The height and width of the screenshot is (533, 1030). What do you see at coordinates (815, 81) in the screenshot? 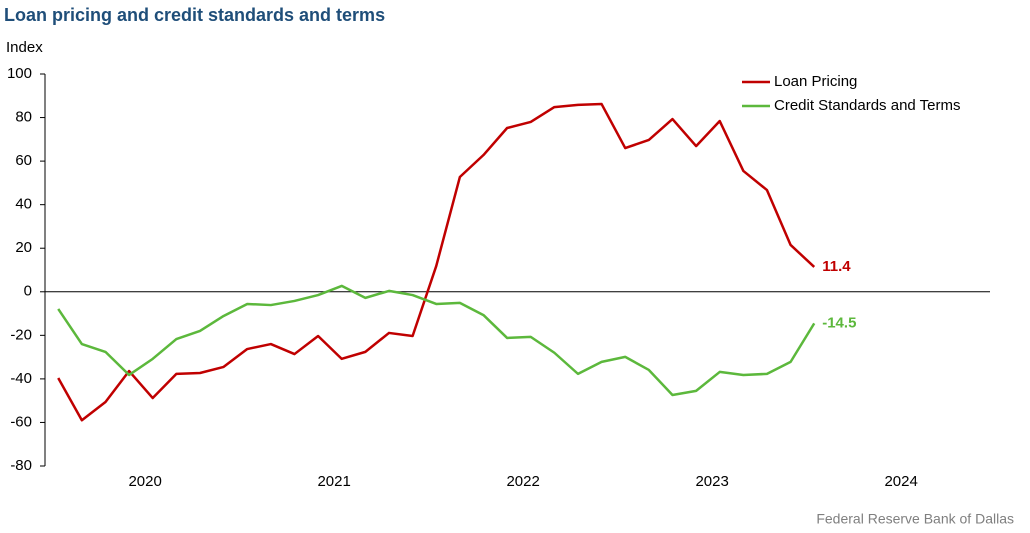
I see `legend-label: Loan Pricing` at bounding box center [815, 81].